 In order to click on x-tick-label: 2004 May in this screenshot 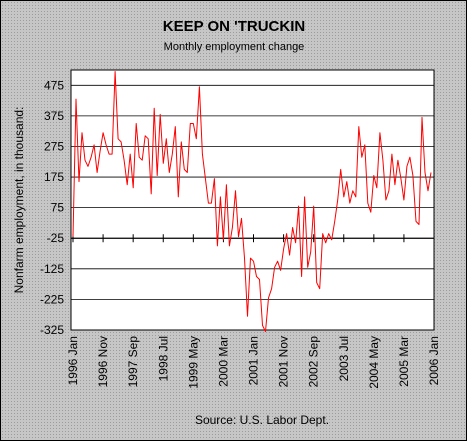, I will do `click(374, 362)`.